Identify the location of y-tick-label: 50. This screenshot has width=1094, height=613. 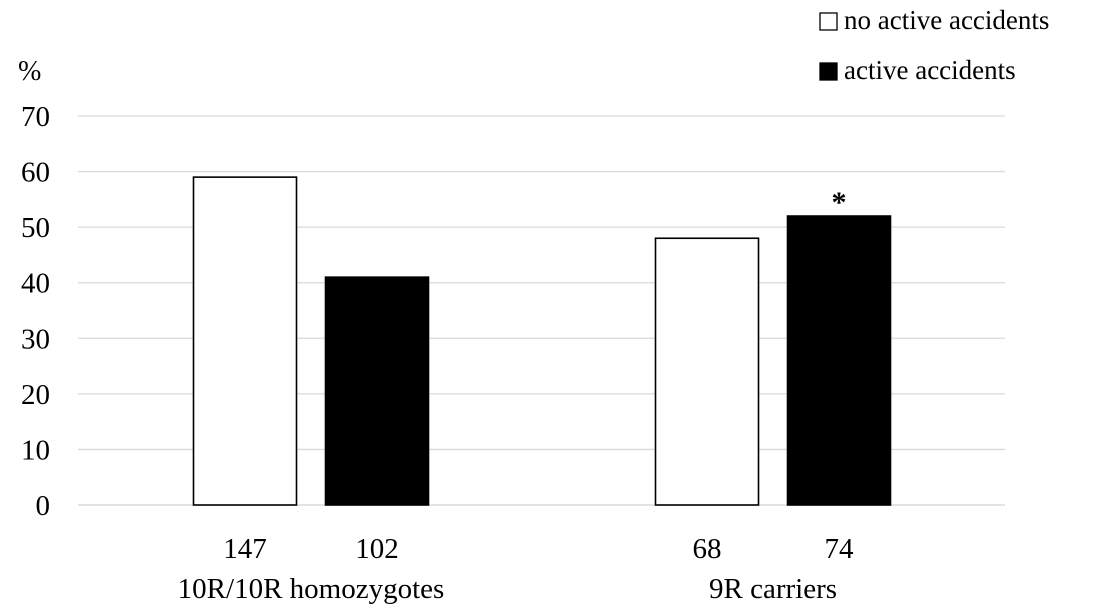
(35, 228).